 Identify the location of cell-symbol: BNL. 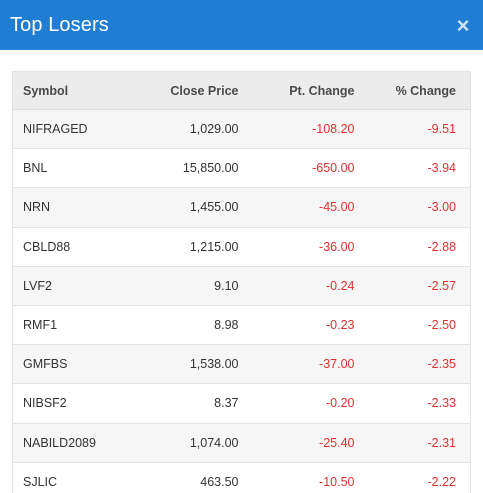
(35, 168).